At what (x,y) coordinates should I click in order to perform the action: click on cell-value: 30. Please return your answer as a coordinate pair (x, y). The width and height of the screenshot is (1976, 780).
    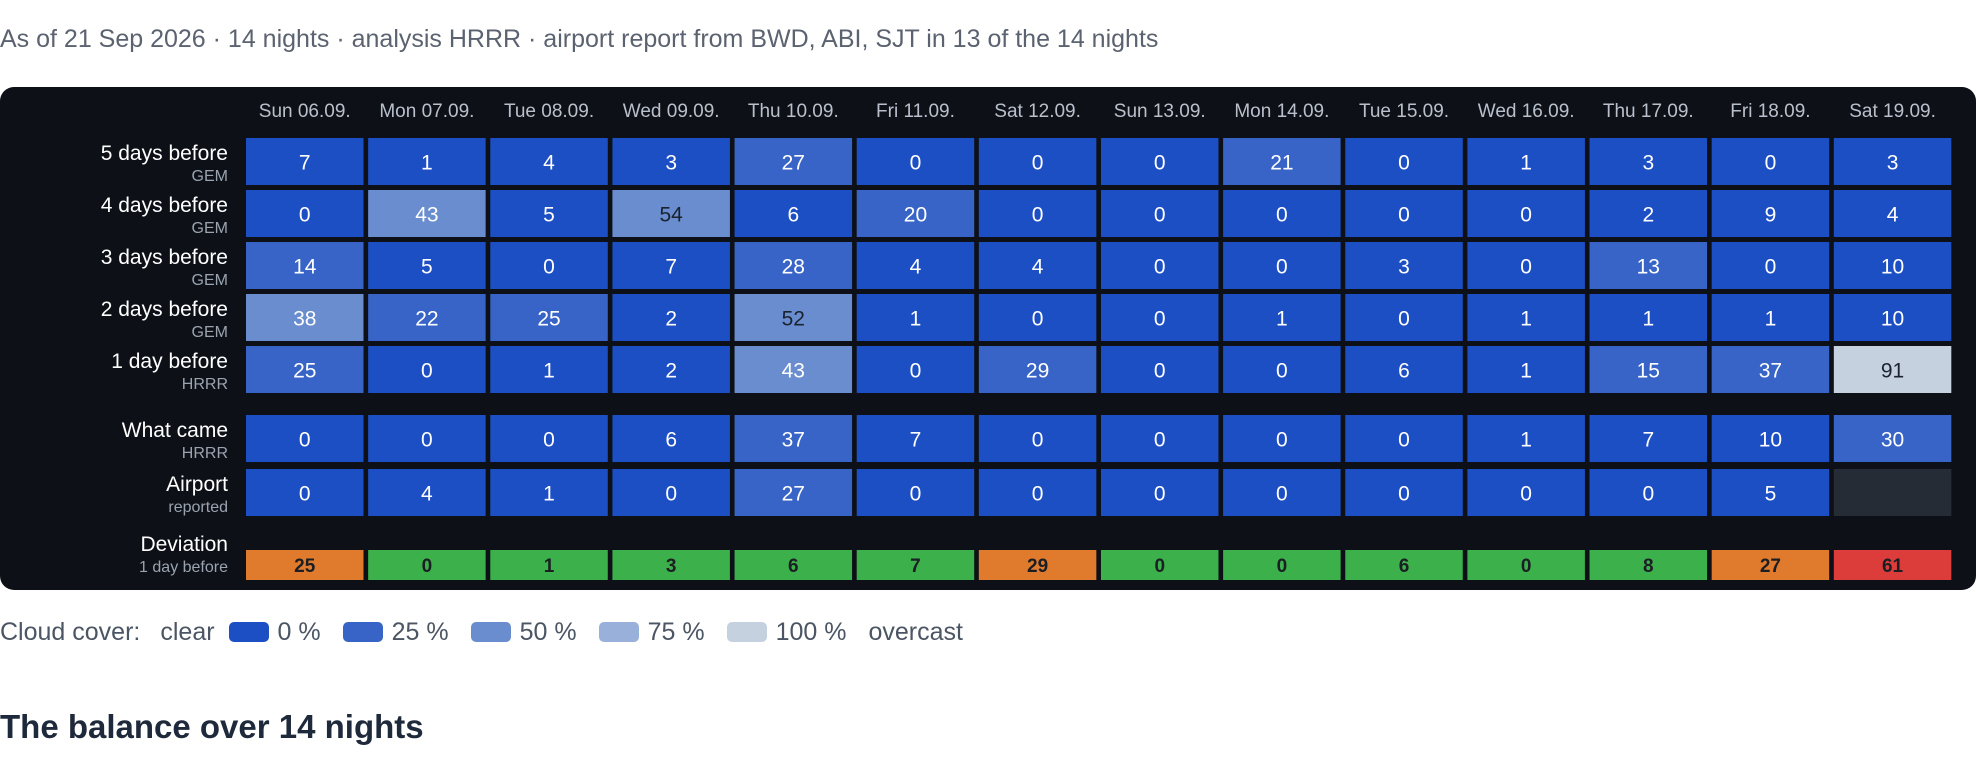
    Looking at the image, I should click on (1892, 440).